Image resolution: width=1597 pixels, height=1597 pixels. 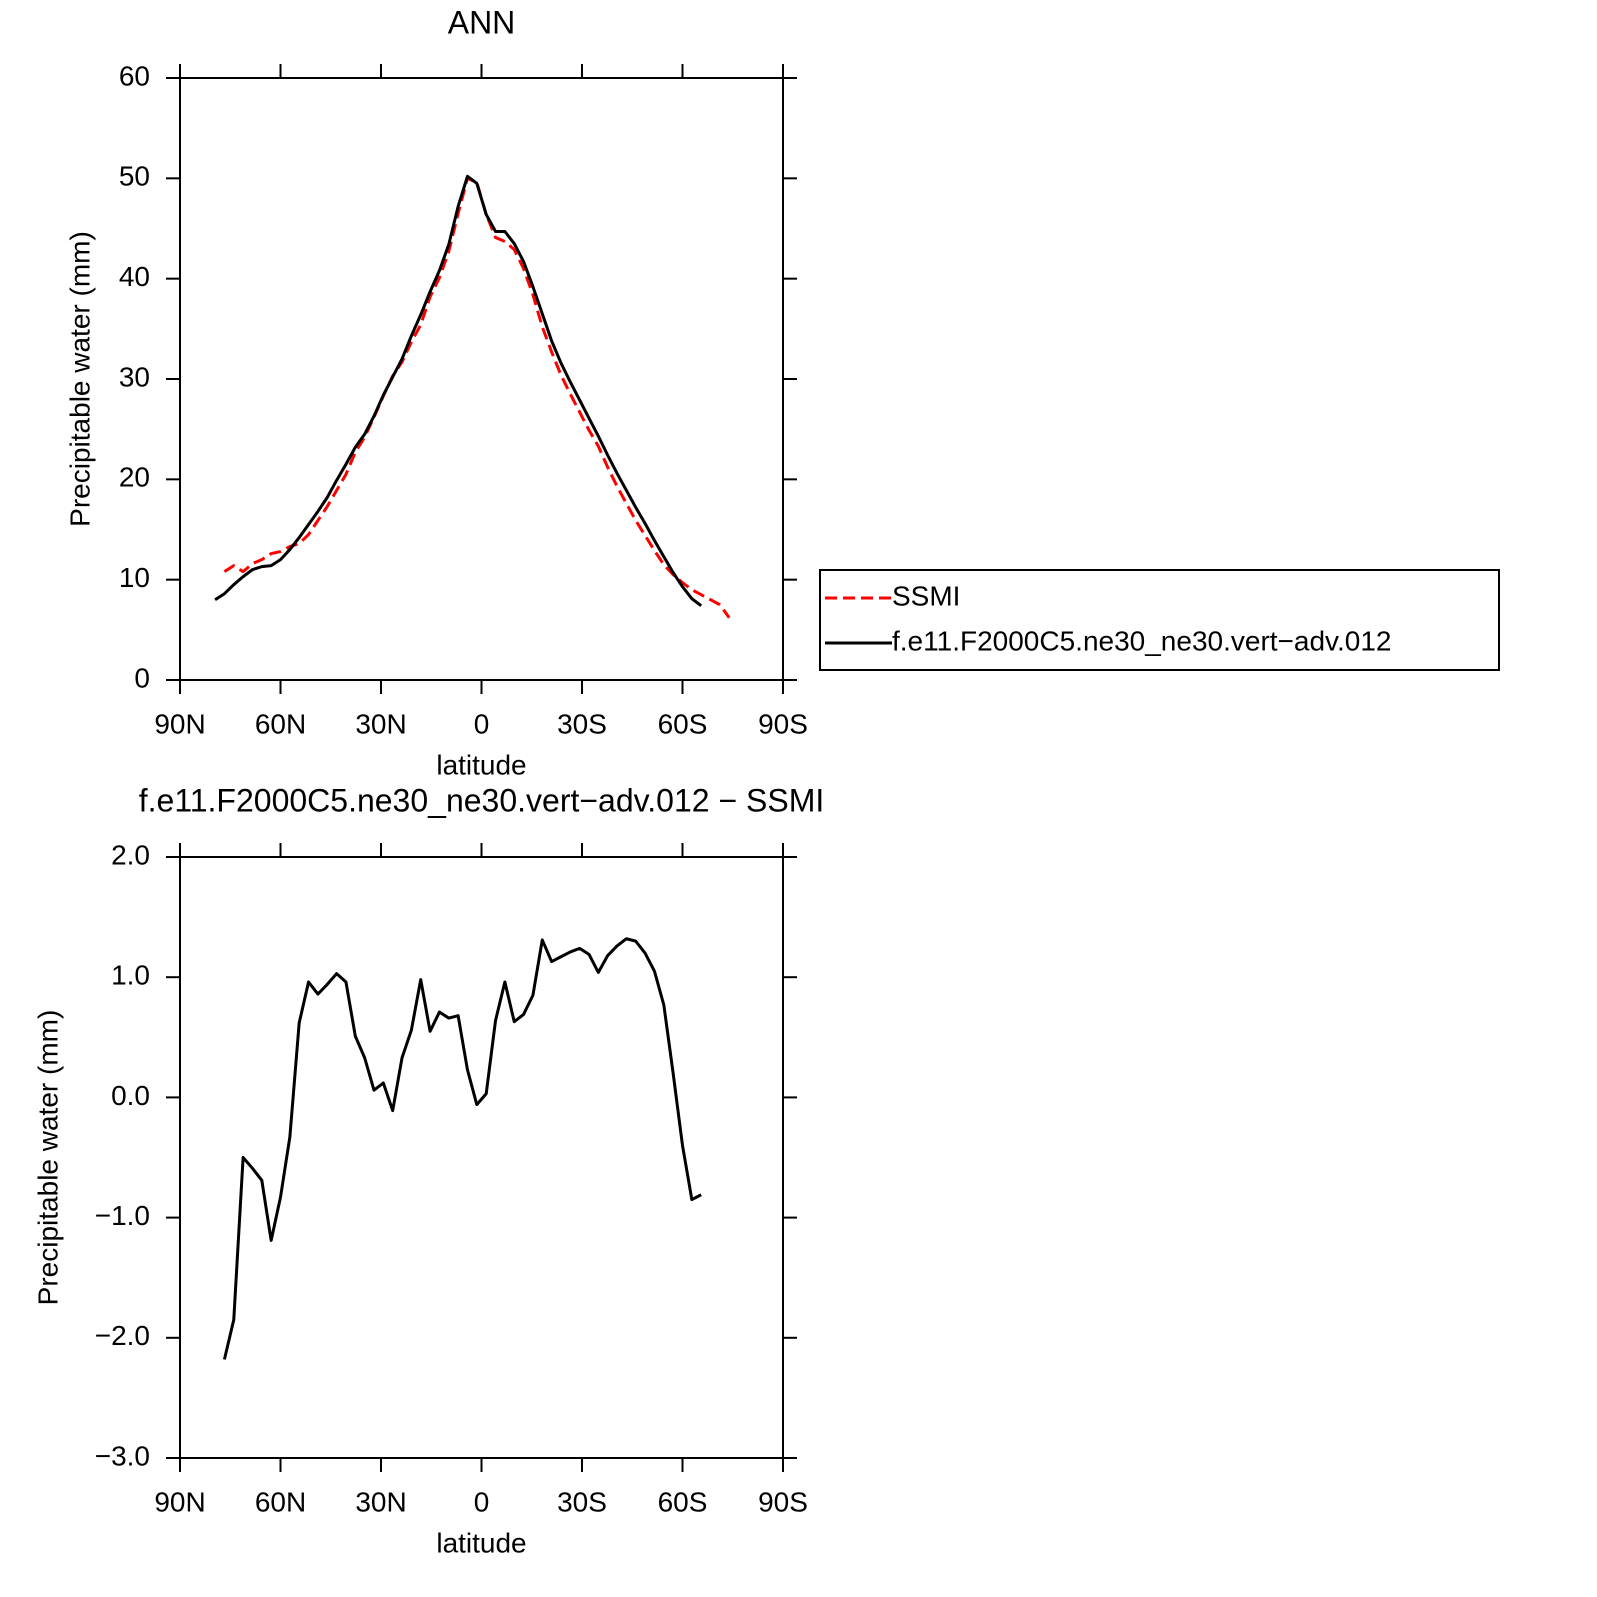 I want to click on legend-label: SSMI, so click(x=926, y=595).